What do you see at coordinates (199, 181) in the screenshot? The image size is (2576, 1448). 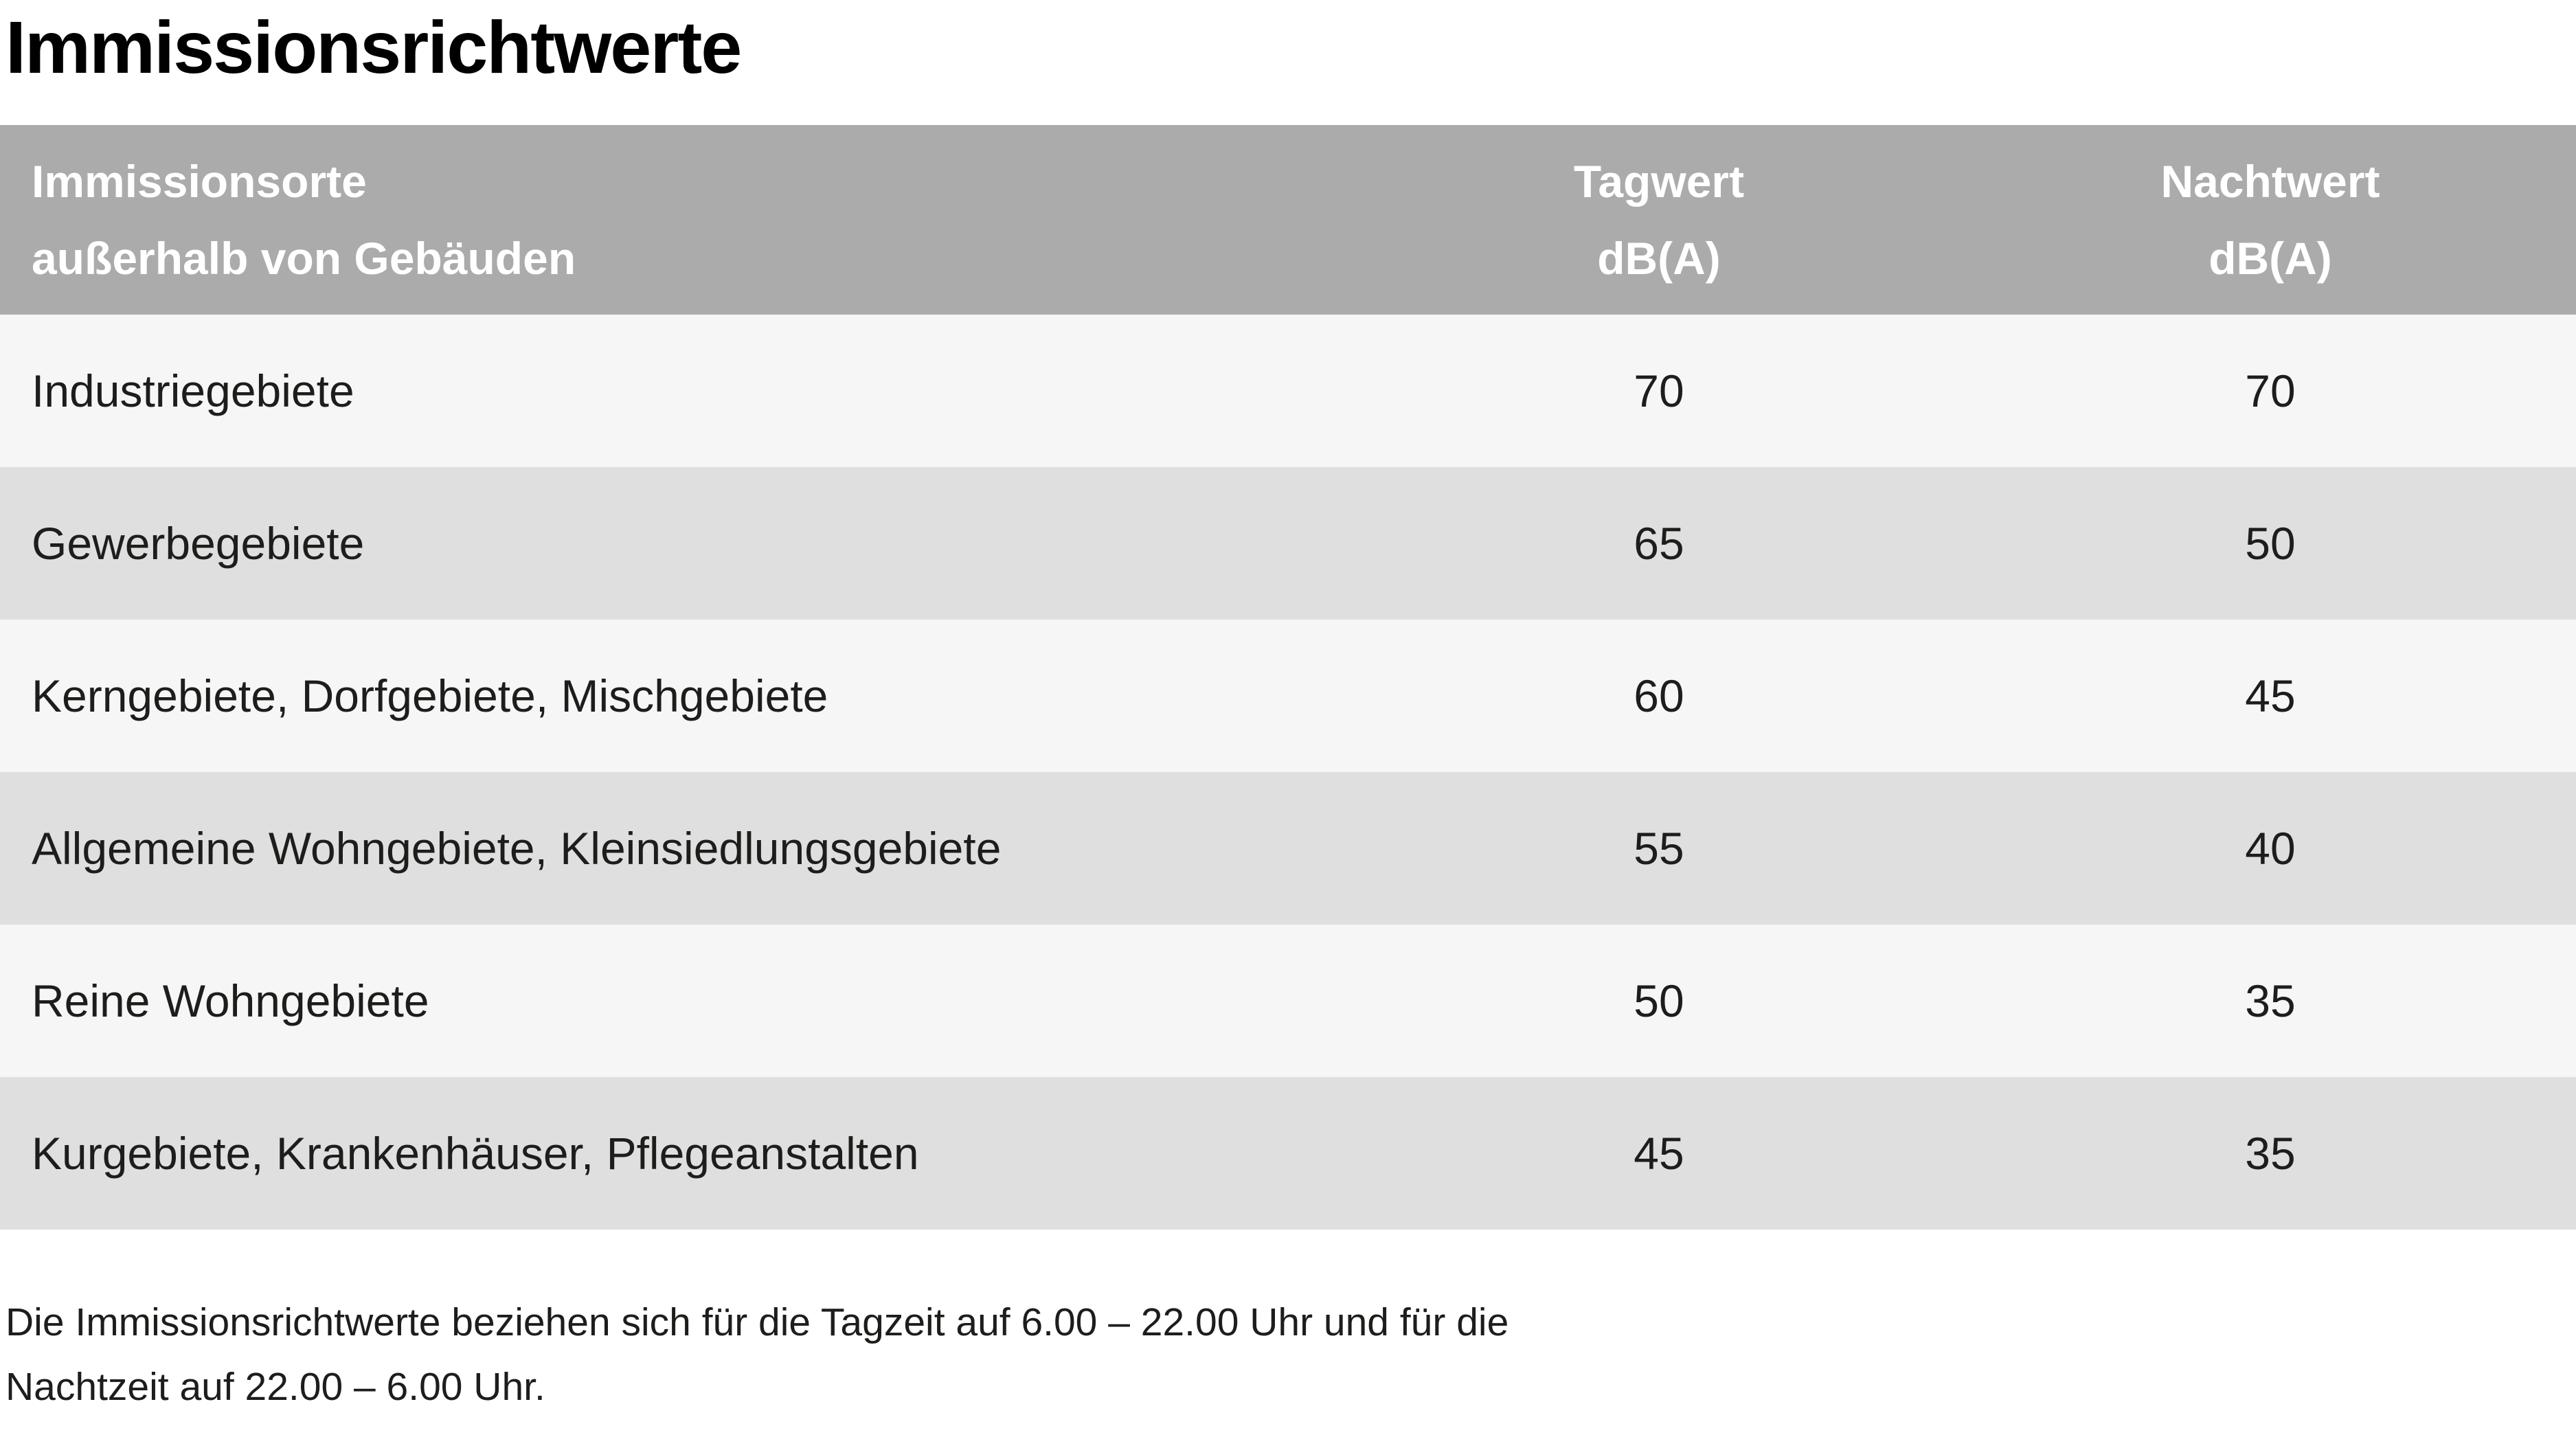 I see `header-immissionsorte-line1: Immissionsorte` at bounding box center [199, 181].